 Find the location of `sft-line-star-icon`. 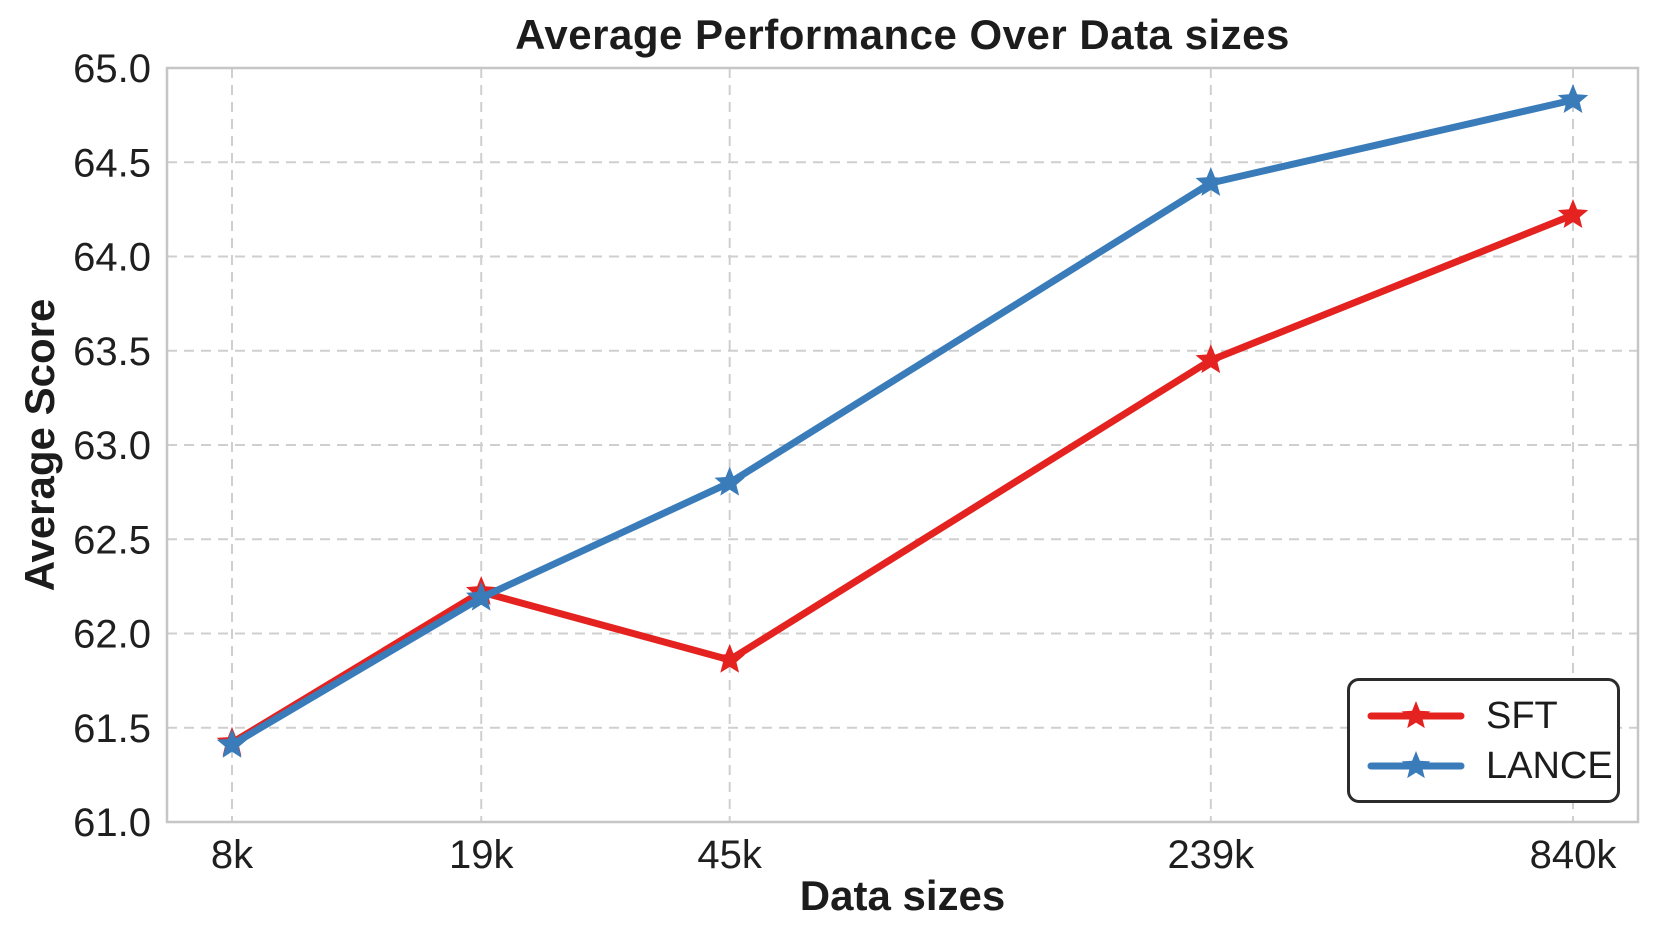

sft-line-star-icon is located at coordinates (1416, 714).